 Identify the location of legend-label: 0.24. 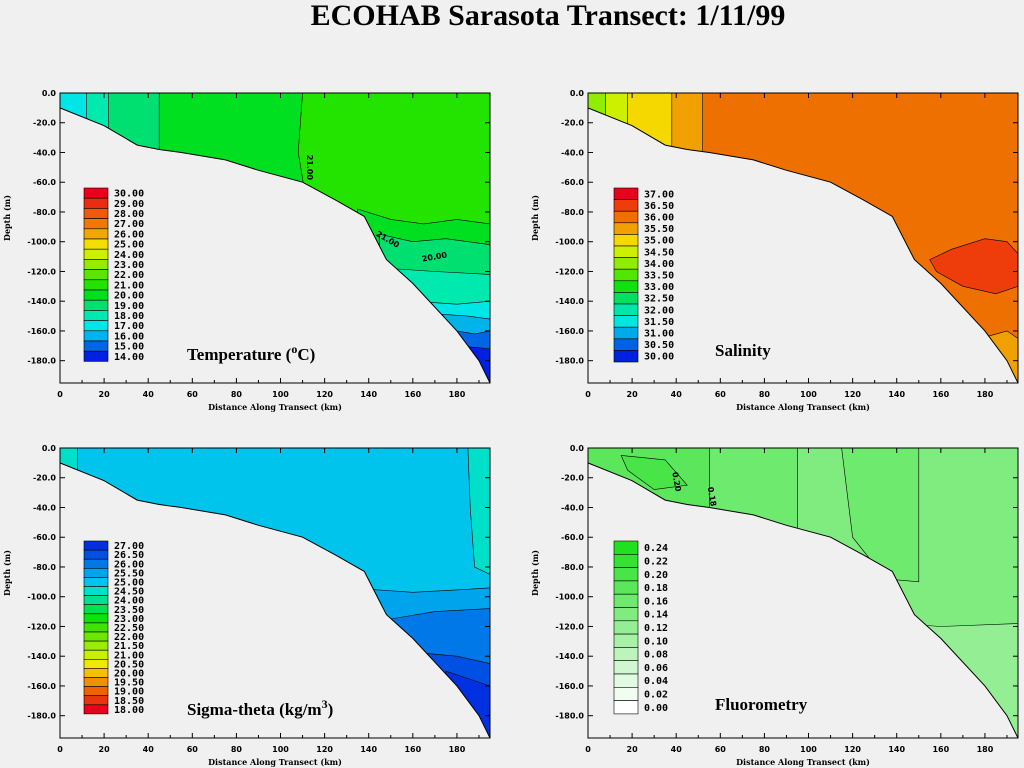
(656, 548).